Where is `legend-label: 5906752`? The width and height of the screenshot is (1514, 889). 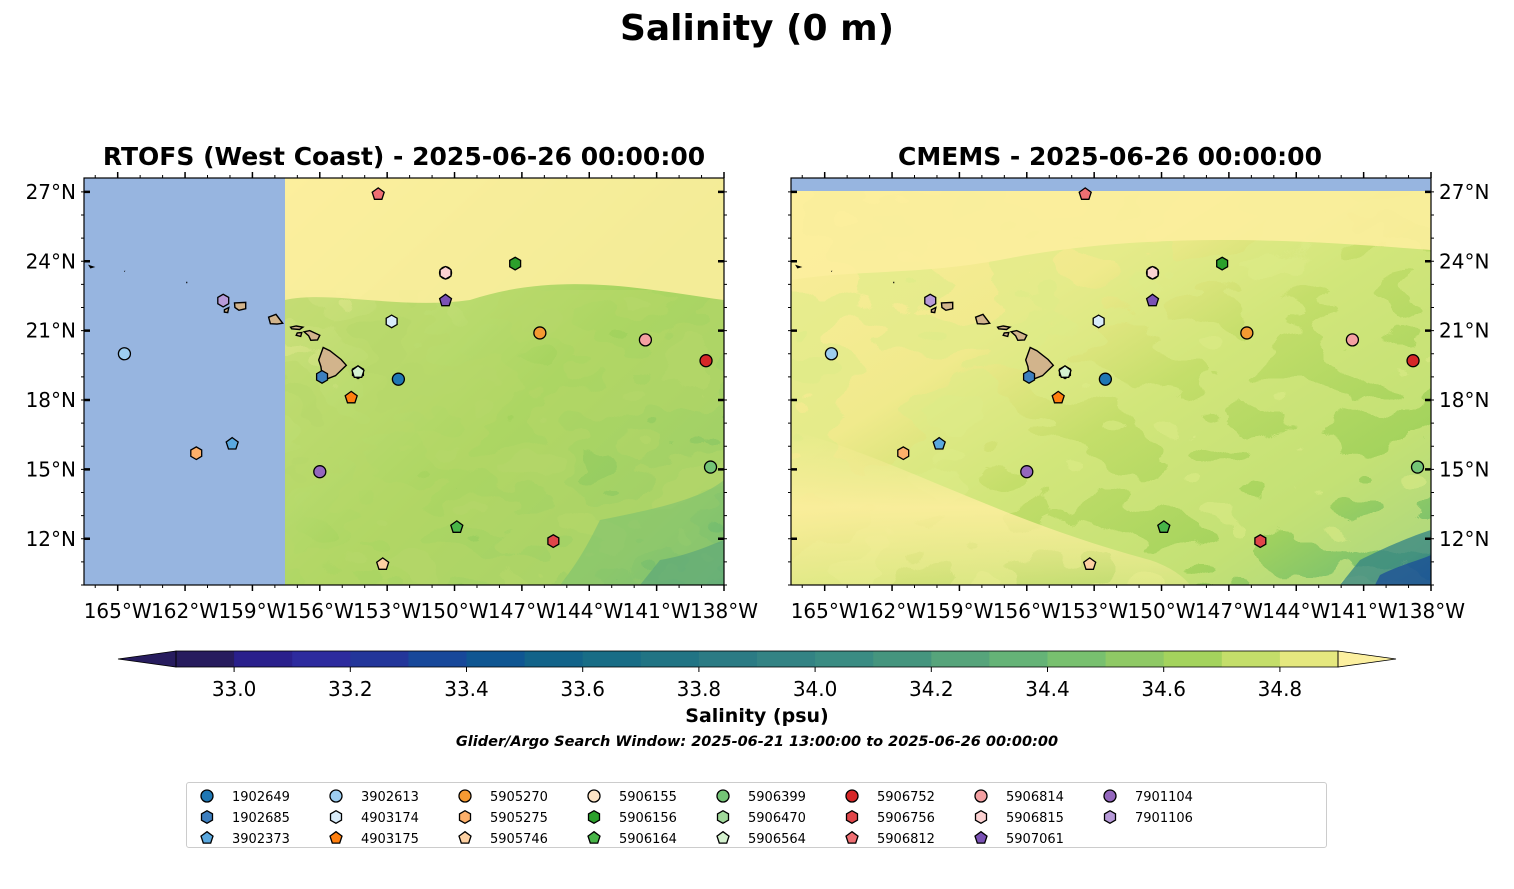
legend-label: 5906752 is located at coordinates (906, 797).